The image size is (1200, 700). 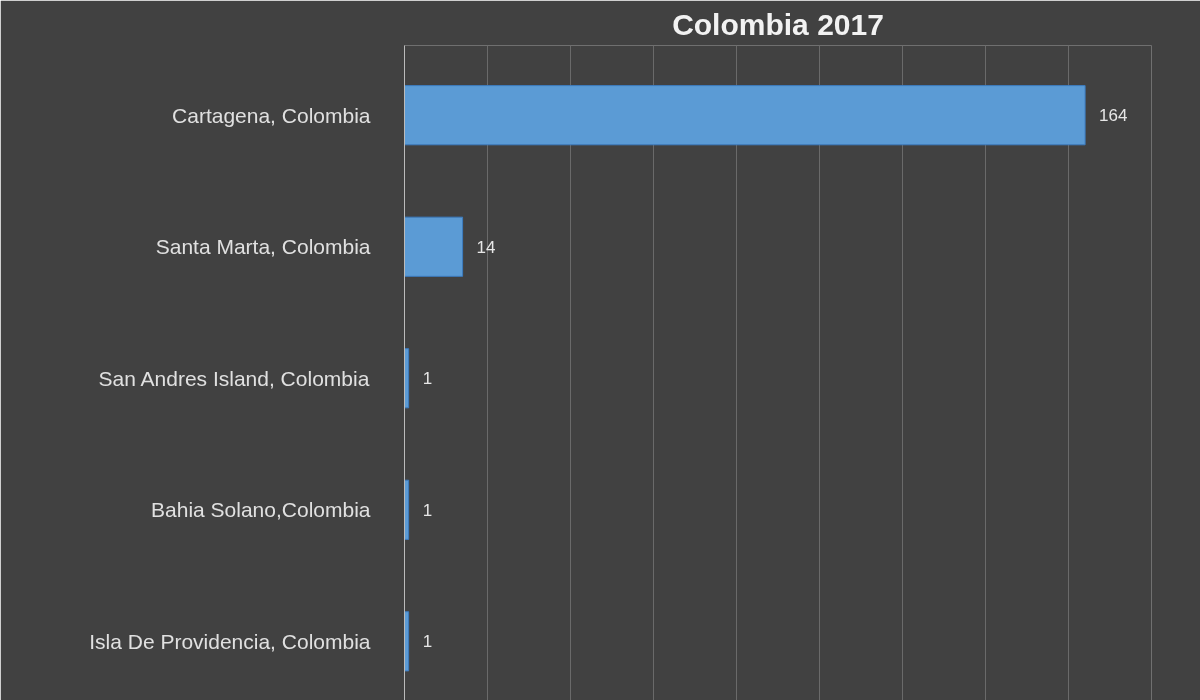 I want to click on y-tick-label: Santa Marta, Colombia, so click(x=263, y=247).